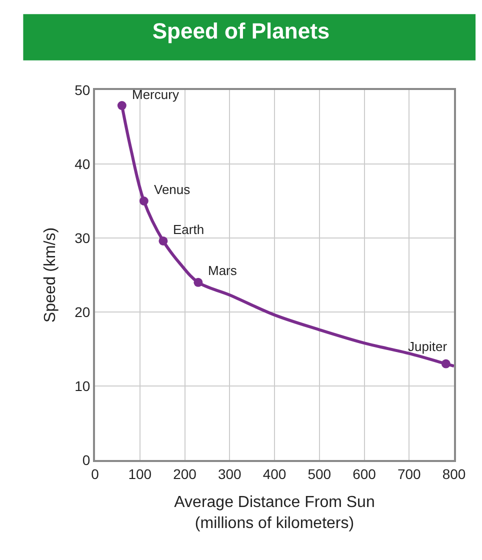 The width and height of the screenshot is (482, 560). Describe the element at coordinates (156, 94) in the screenshot. I see `annotation: Mercury` at that location.